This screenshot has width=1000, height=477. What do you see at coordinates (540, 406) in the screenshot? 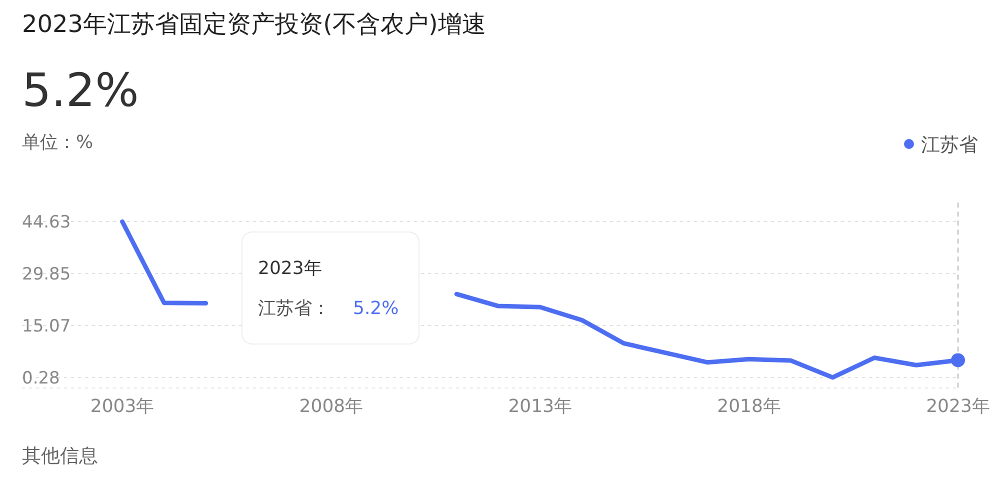
I see `x-tick-label: 2013年` at bounding box center [540, 406].